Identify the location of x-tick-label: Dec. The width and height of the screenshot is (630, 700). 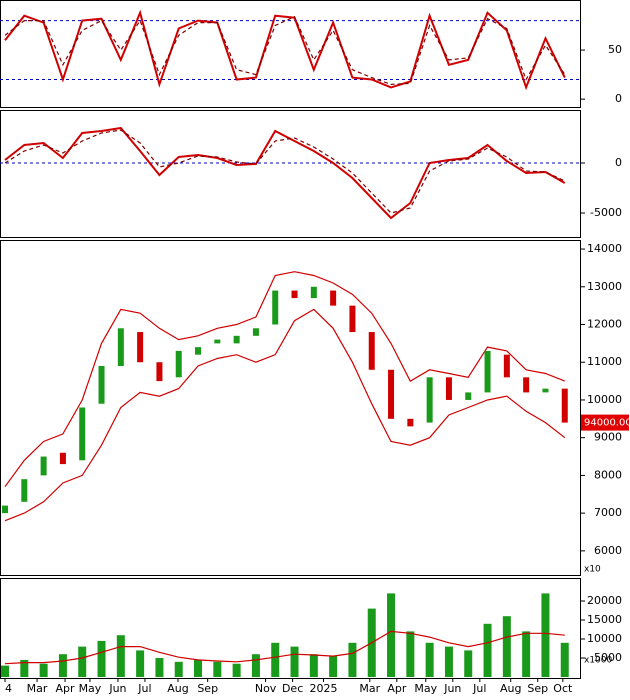
(292, 688).